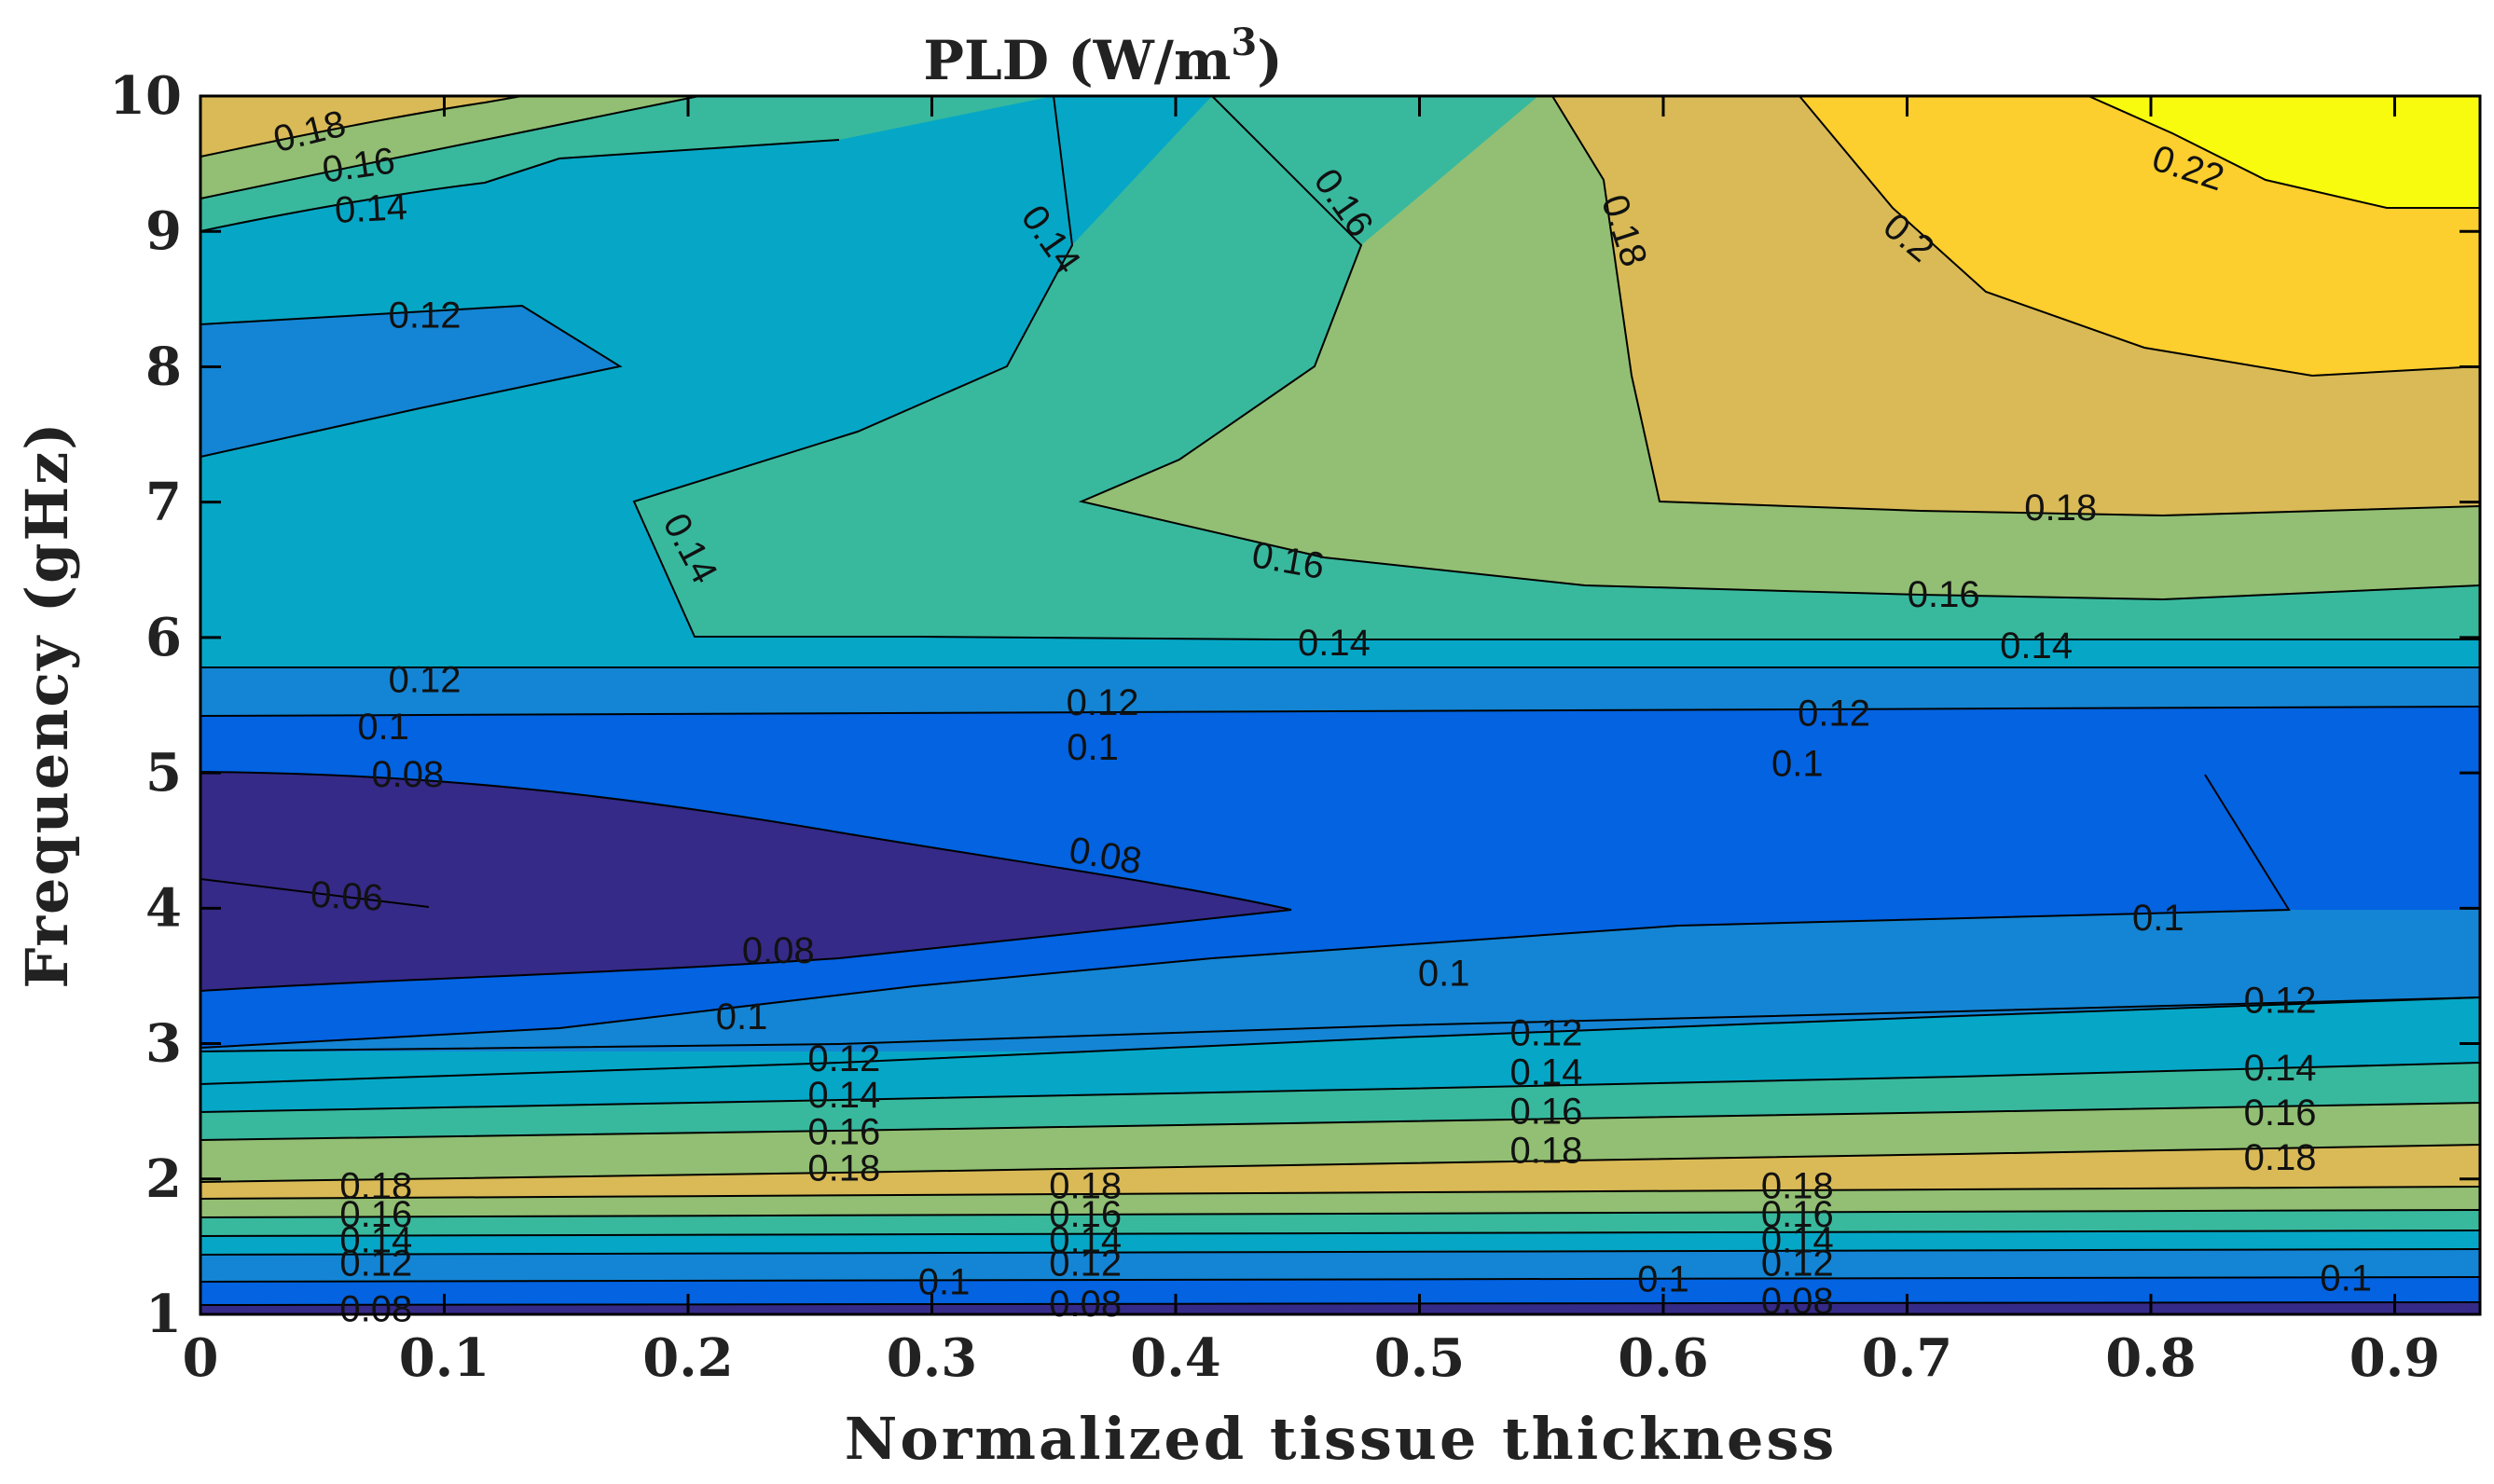 This screenshot has width=2494, height=1484. Describe the element at coordinates (163, 1044) in the screenshot. I see `y-tick-label: 3` at that location.